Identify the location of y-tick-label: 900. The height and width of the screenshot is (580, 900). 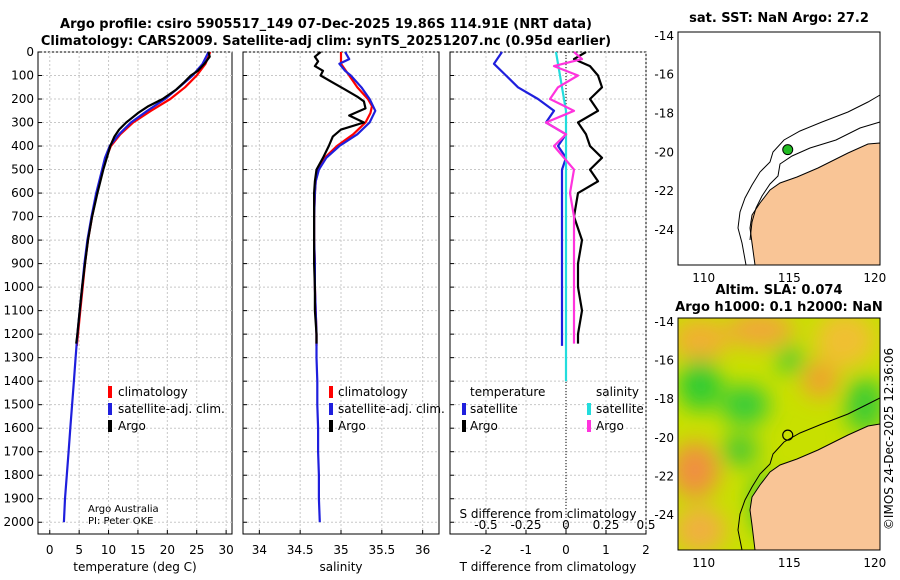
(22, 264).